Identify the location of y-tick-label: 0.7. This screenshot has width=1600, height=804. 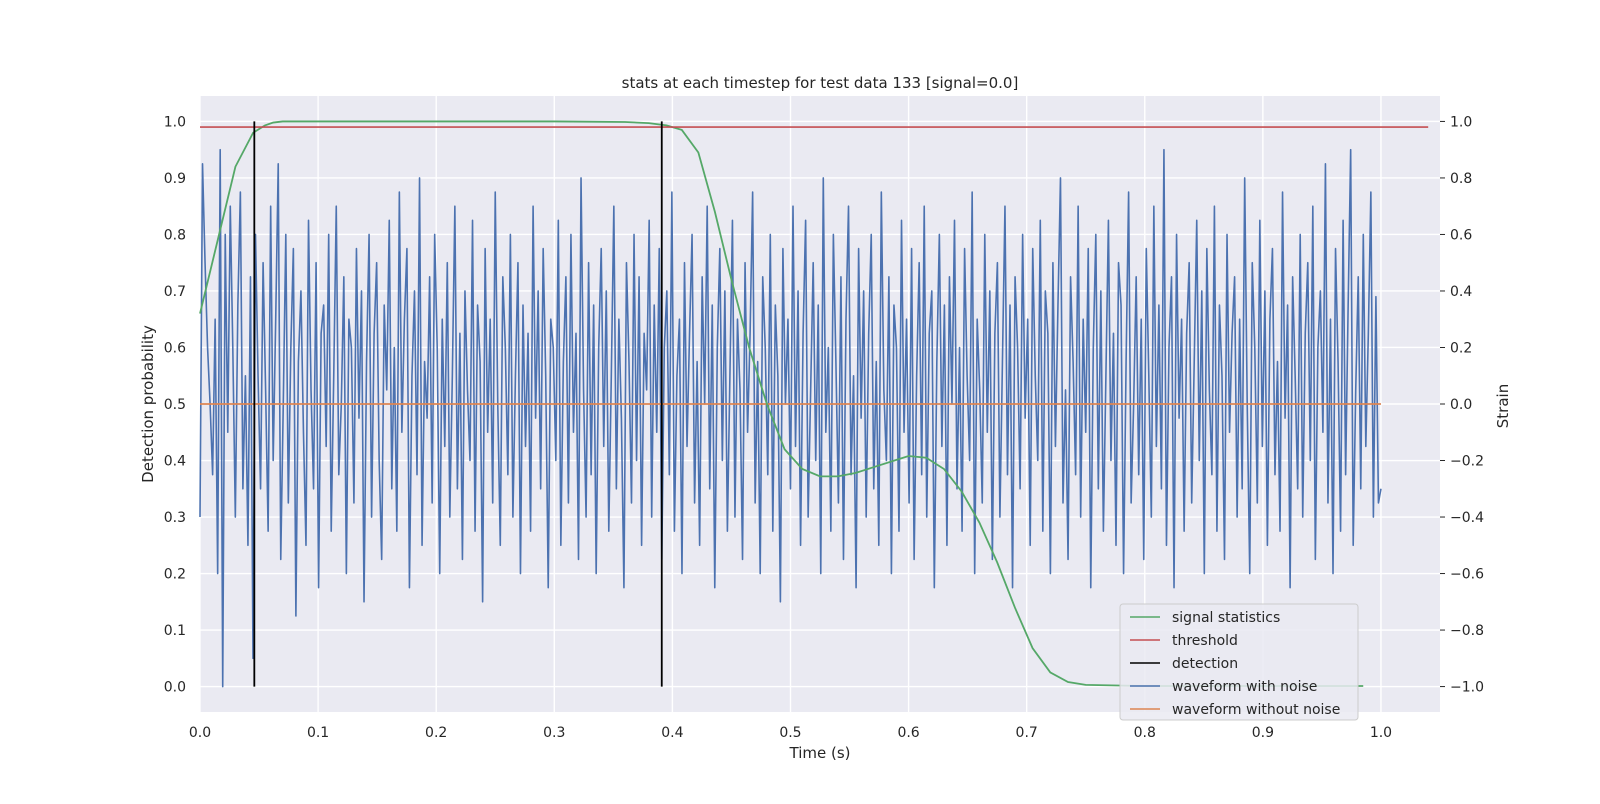
(175, 292).